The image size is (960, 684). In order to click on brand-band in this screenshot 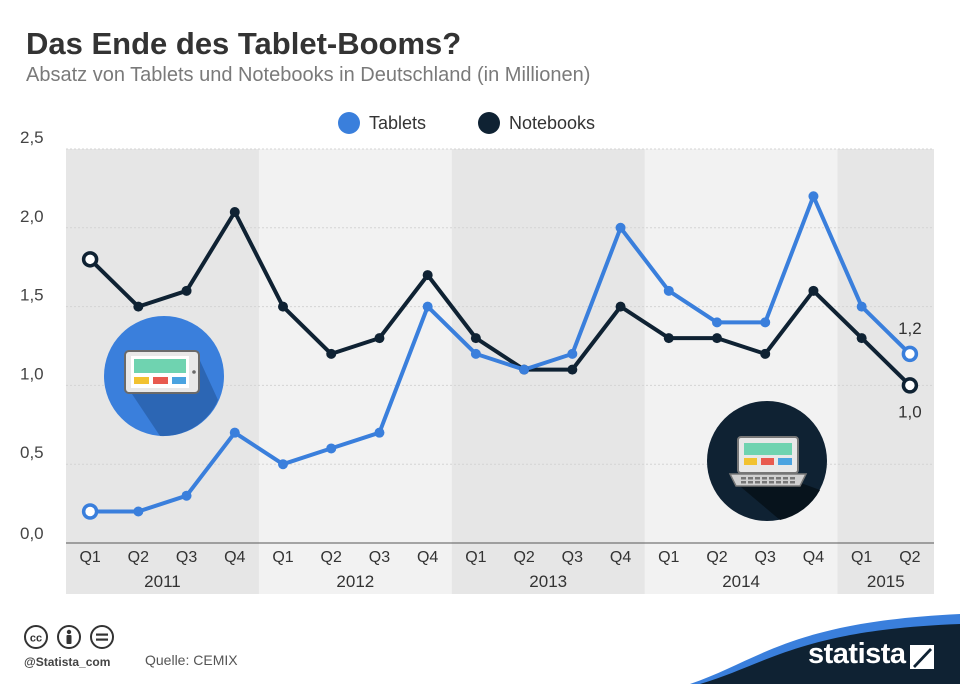, I will do `click(830, 654)`.